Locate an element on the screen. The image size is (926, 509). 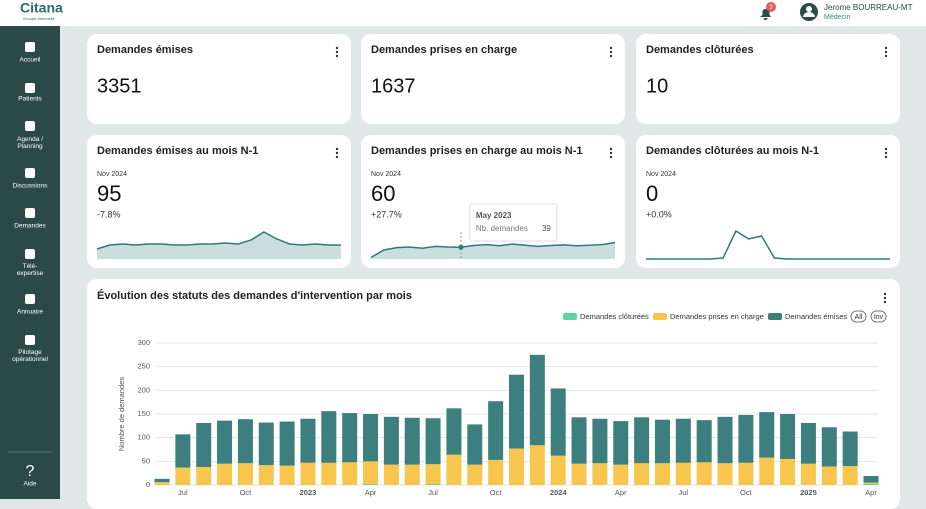
kpi-title: Demandes émises is located at coordinates (145, 50).